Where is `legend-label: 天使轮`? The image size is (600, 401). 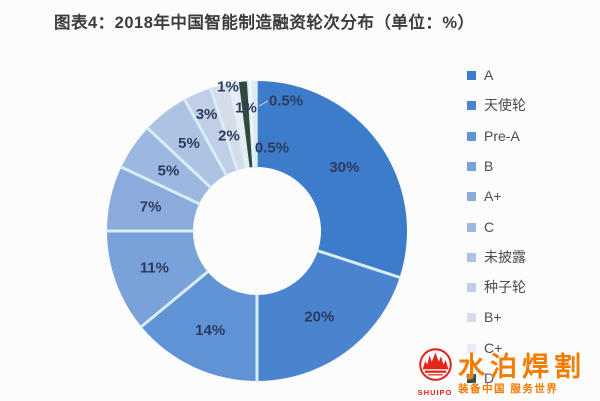 legend-label: 天使轮 is located at coordinates (505, 105).